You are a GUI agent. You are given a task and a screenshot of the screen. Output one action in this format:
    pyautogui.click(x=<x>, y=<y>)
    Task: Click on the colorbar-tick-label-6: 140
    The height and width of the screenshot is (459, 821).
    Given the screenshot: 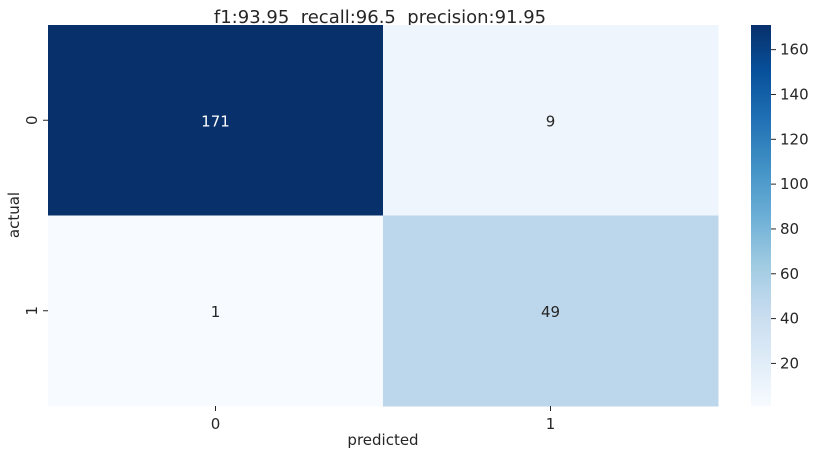 What is the action you would take?
    pyautogui.click(x=794, y=94)
    